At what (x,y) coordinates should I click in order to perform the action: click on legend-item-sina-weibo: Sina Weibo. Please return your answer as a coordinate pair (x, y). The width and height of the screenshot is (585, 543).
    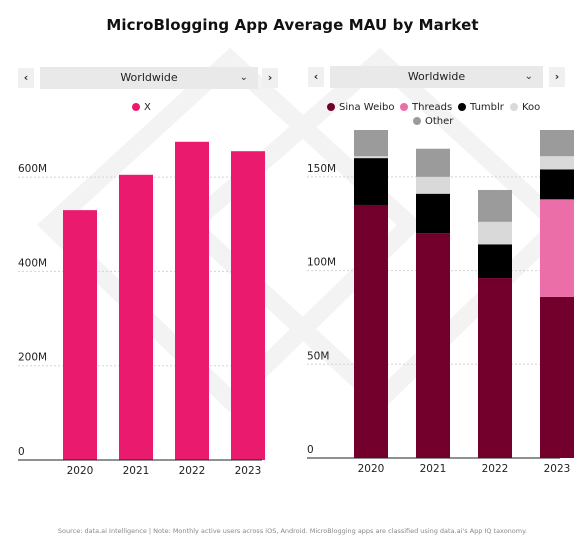
    Looking at the image, I should click on (360, 107).